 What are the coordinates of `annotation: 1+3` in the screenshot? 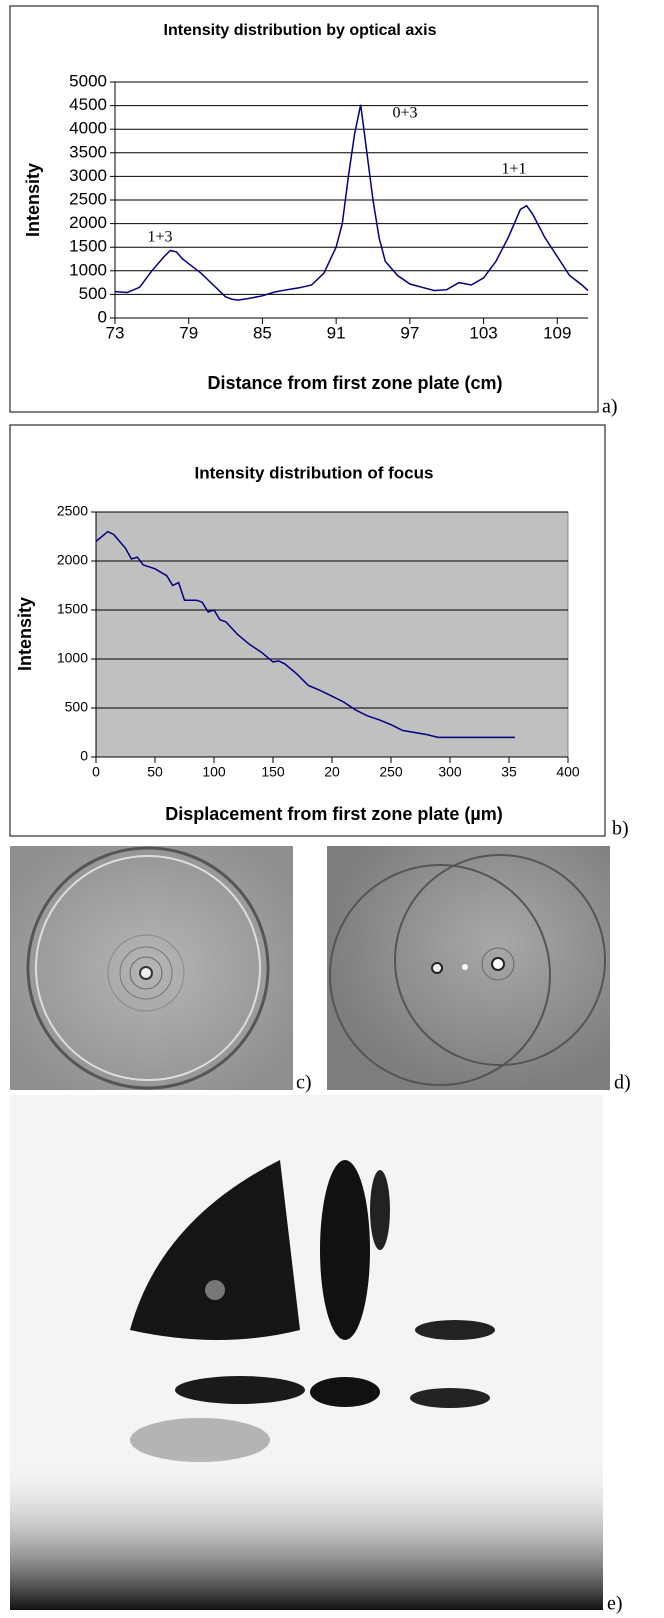 It's located at (159, 237).